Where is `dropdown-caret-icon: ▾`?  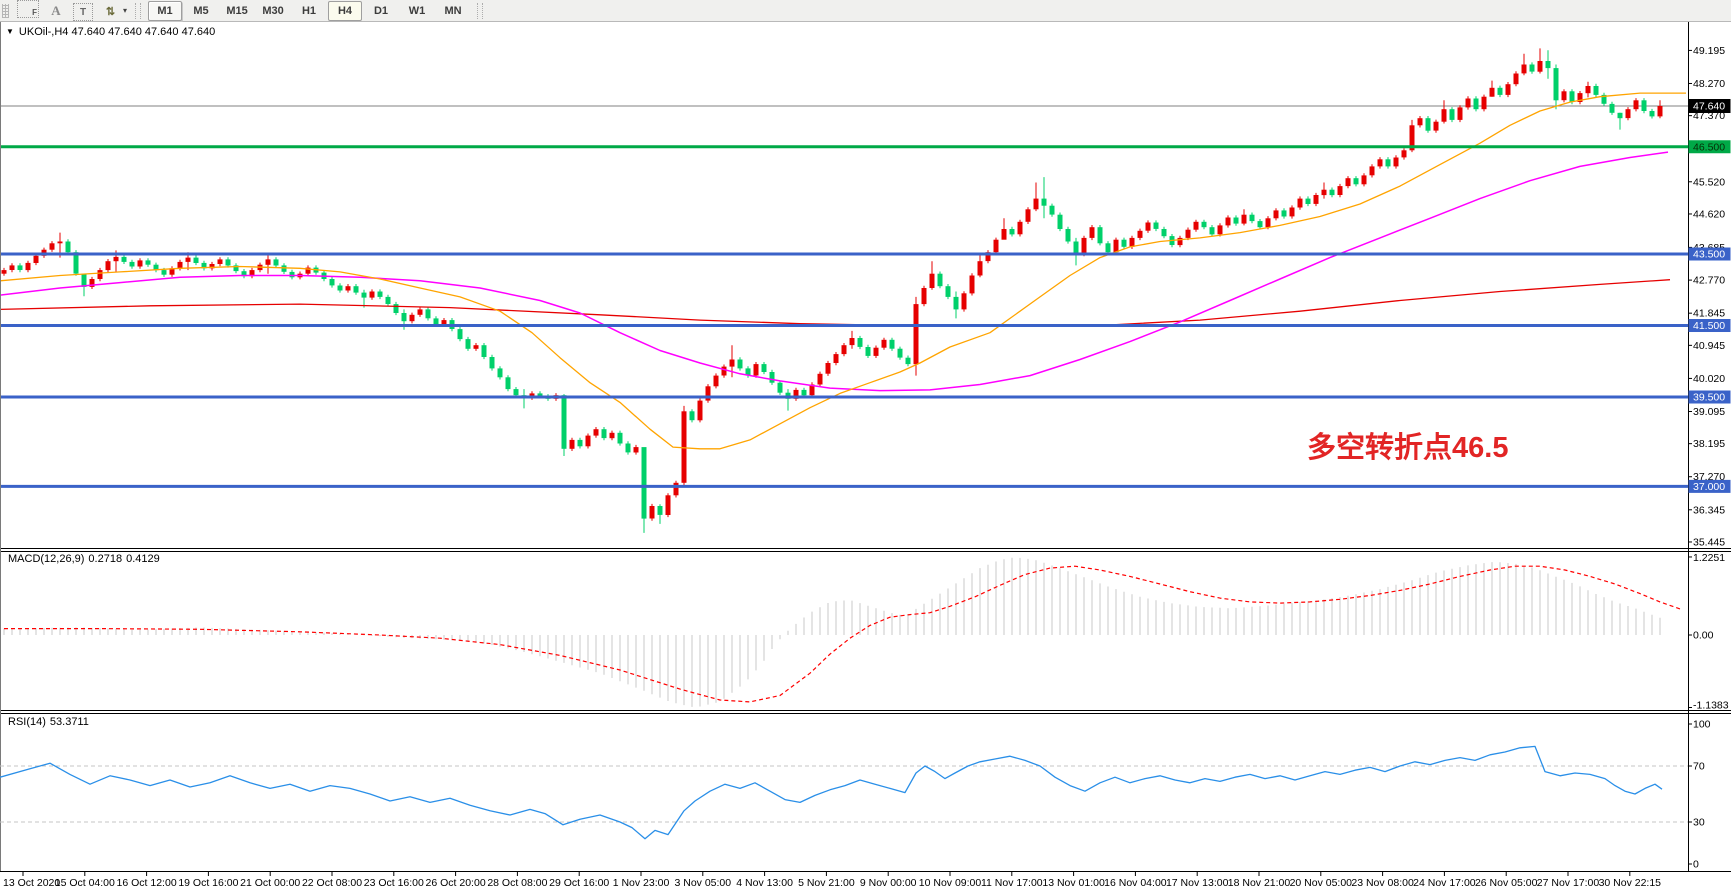 dropdown-caret-icon: ▾ is located at coordinates (125, 10).